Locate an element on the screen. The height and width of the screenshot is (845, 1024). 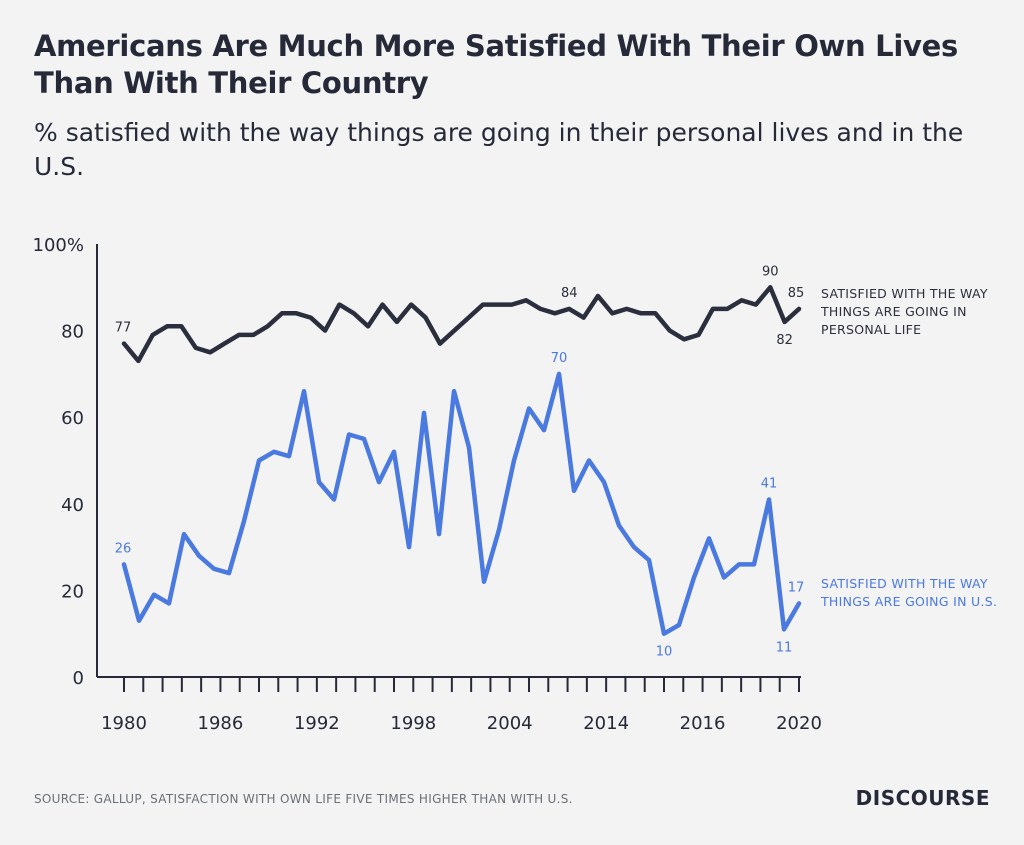
x-tick-label: 2004 is located at coordinates (510, 723).